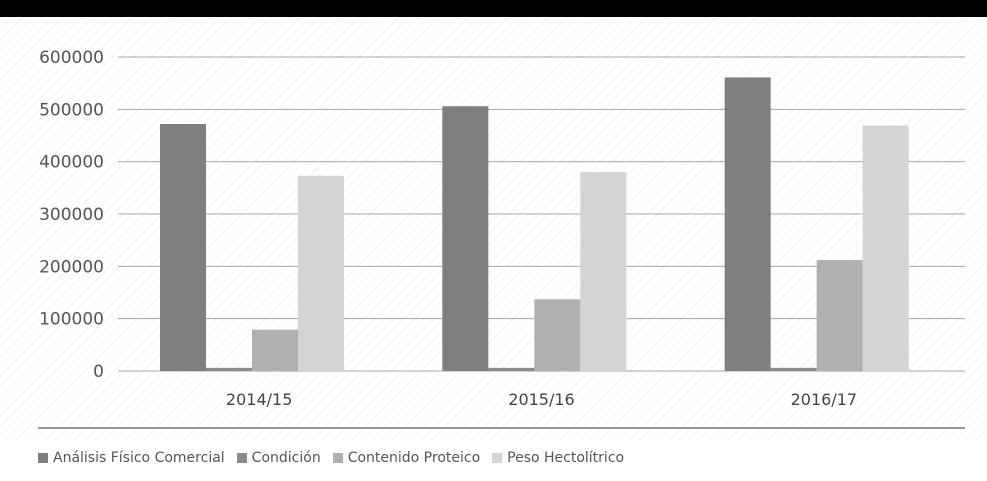 The width and height of the screenshot is (987, 481). I want to click on legend-label: Peso Hectolítrico, so click(566, 458).